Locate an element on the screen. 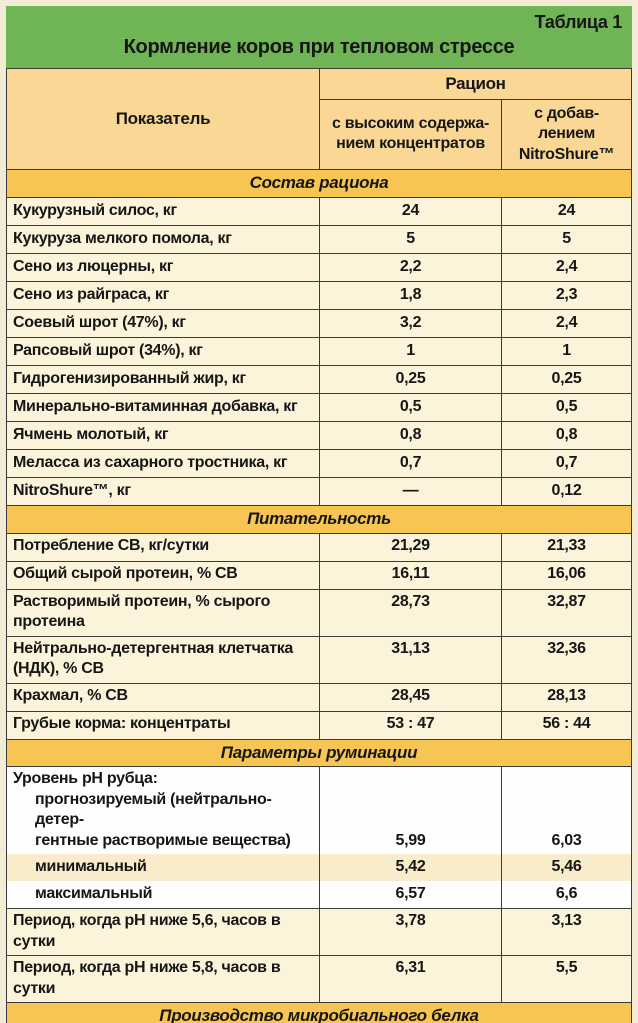  table-row: NitroShure™, кг — 0,12 is located at coordinates (319, 490).